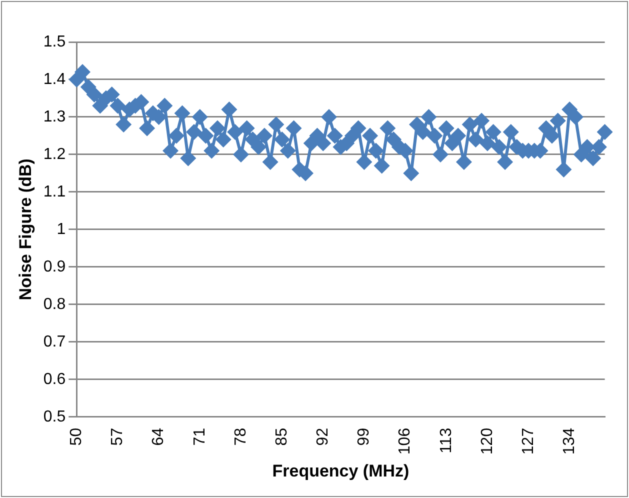 The height and width of the screenshot is (498, 629). What do you see at coordinates (341, 470) in the screenshot?
I see `x-axis-title: Frequency (MHz)` at bounding box center [341, 470].